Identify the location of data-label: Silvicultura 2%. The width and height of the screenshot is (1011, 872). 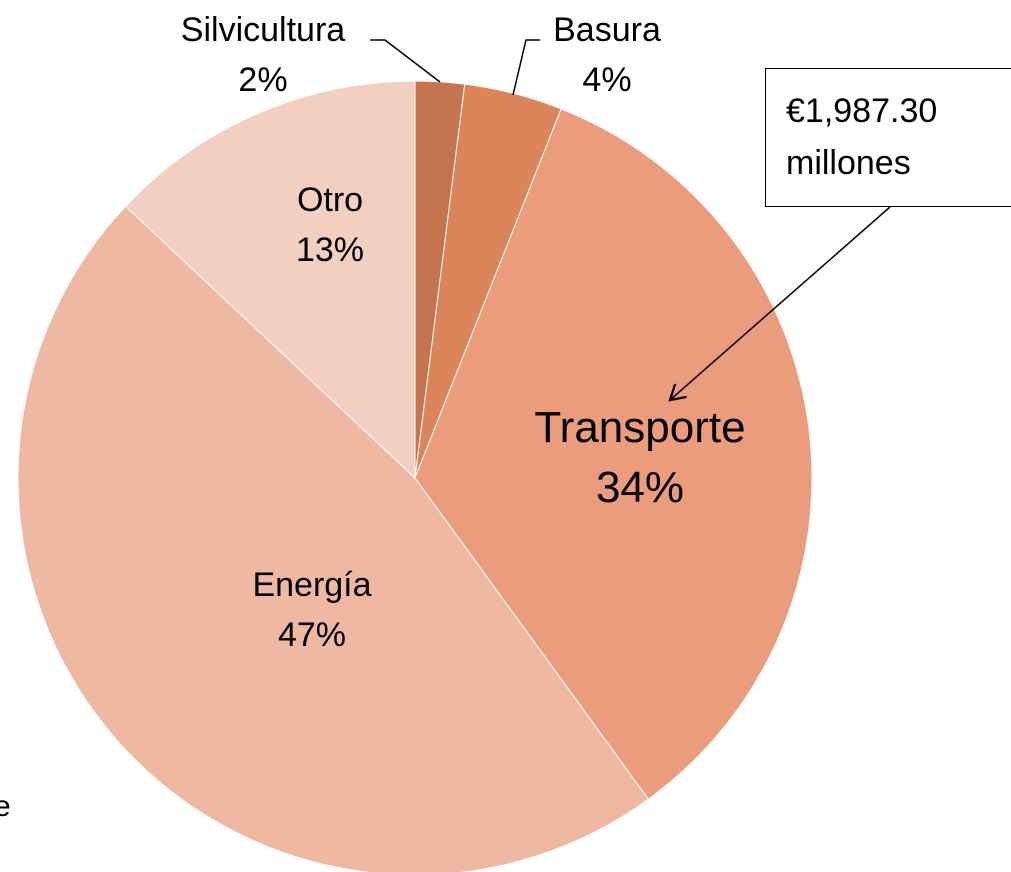
(263, 55).